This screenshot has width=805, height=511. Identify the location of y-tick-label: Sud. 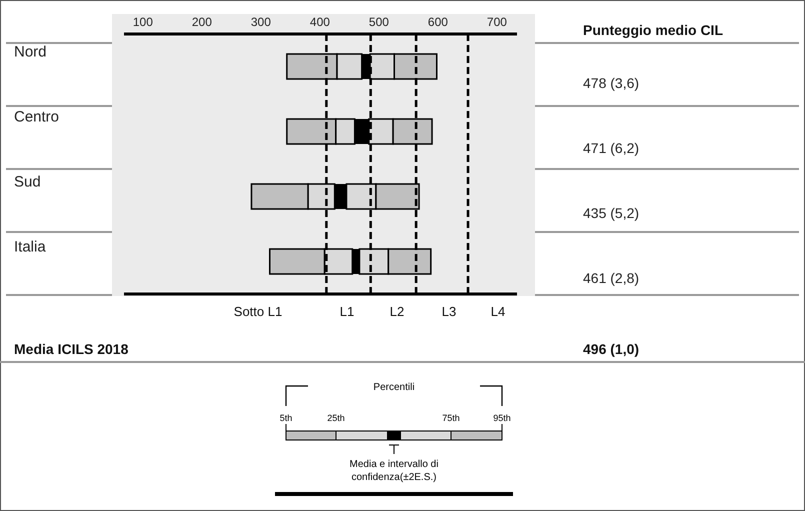
(27, 181).